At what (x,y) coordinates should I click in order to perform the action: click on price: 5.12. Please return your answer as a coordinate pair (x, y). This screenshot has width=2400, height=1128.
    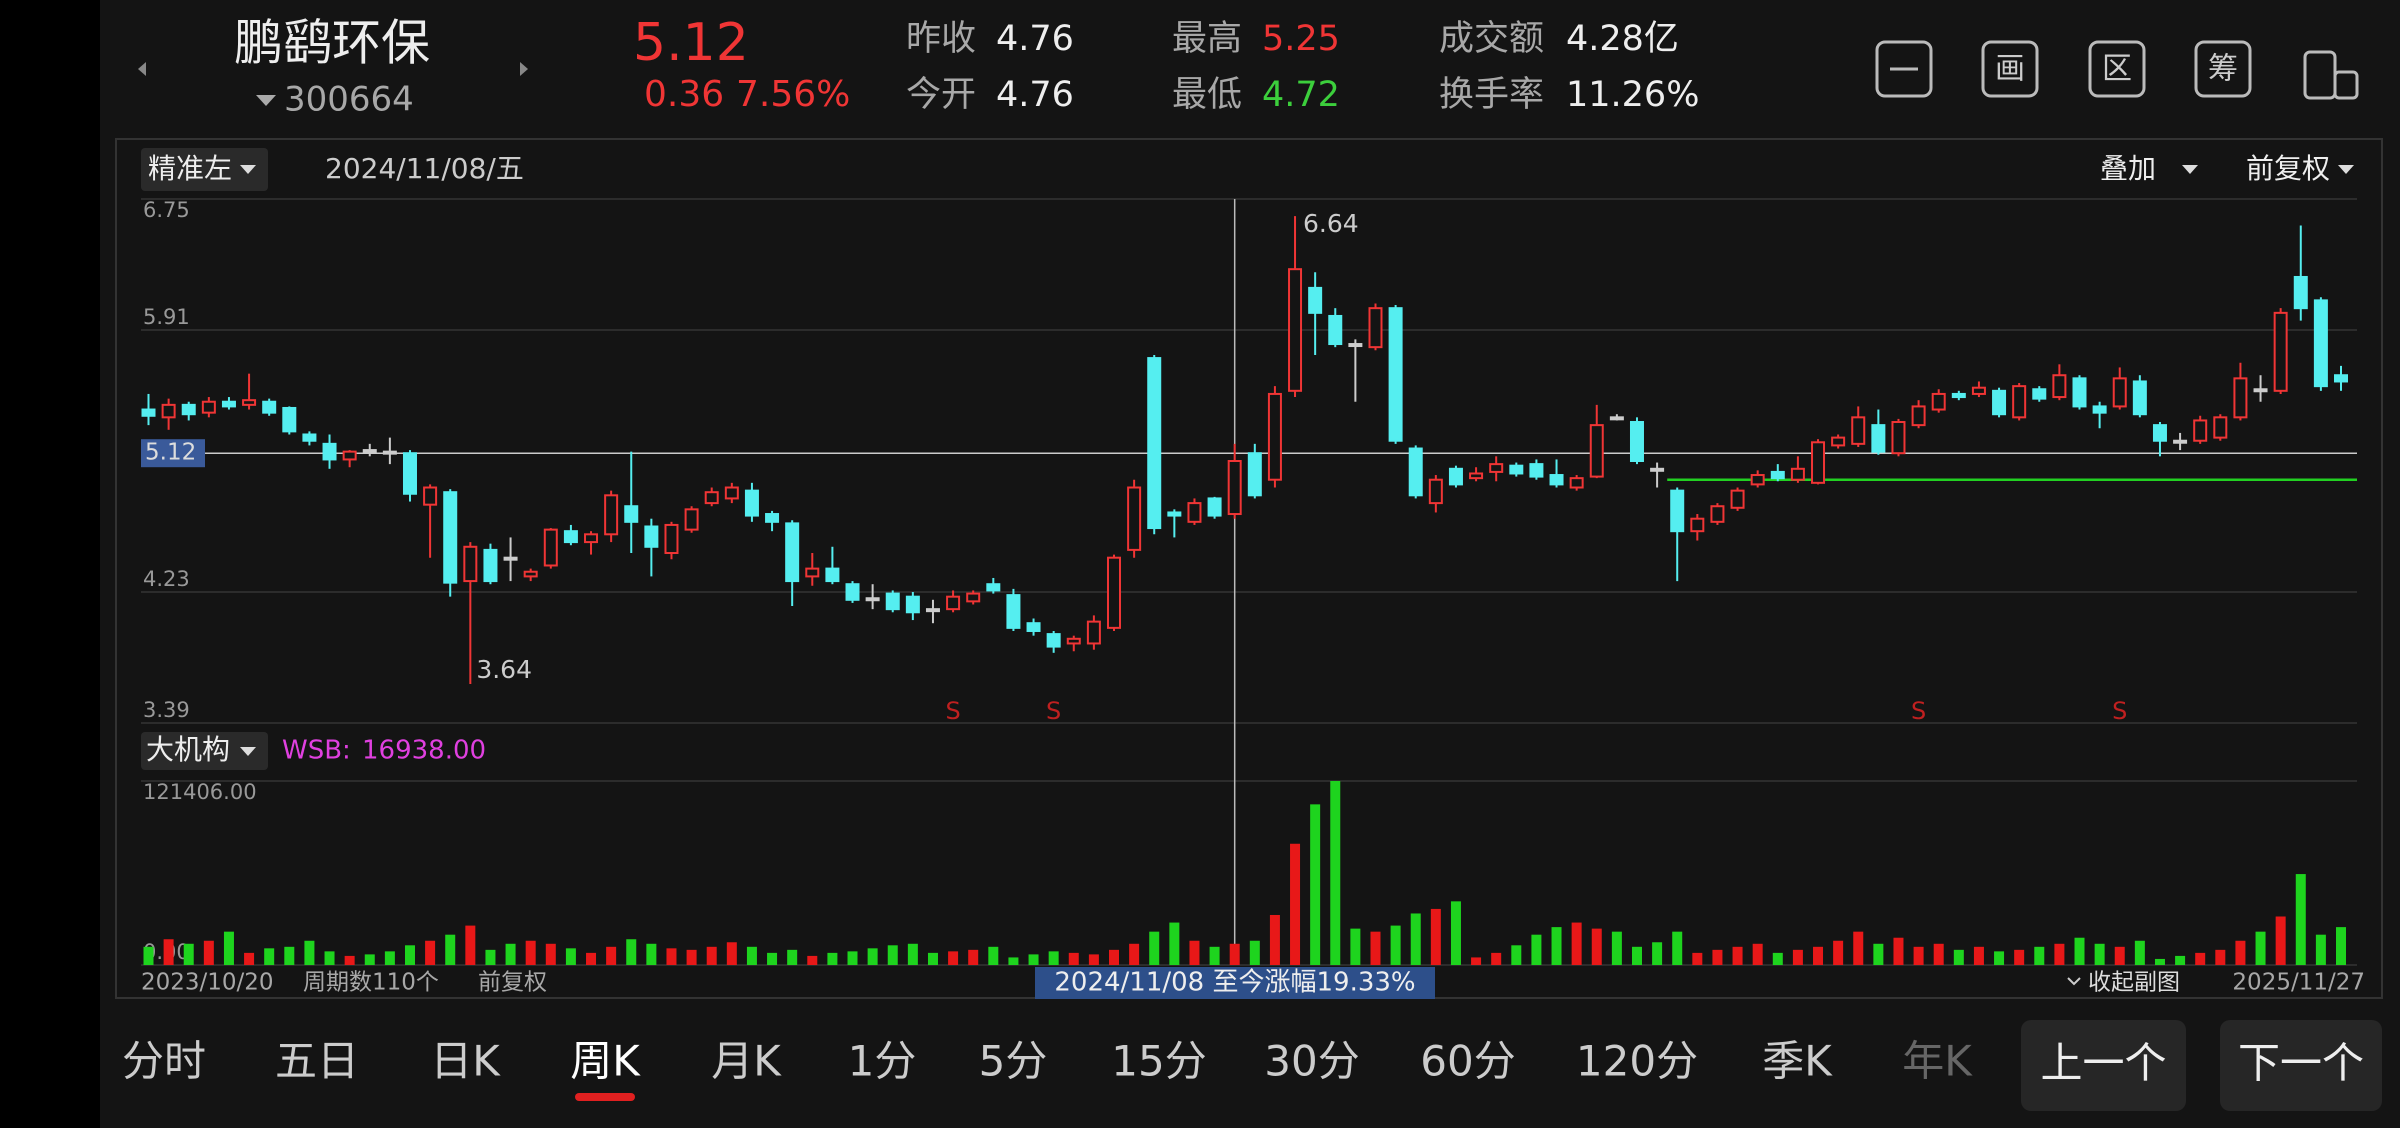
    Looking at the image, I should click on (691, 43).